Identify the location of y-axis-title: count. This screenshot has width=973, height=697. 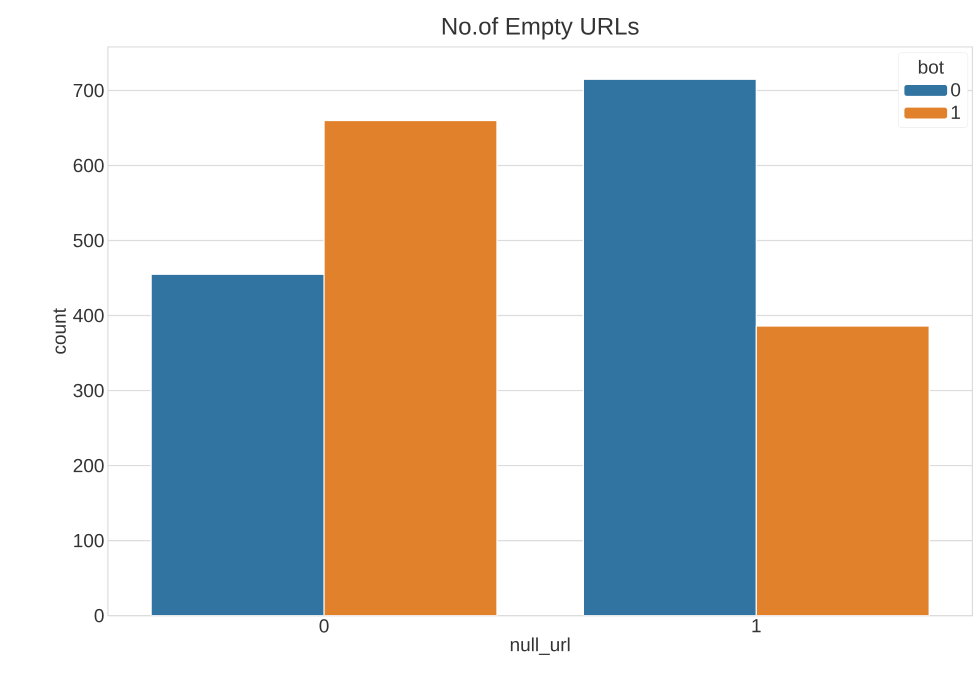
(59, 331).